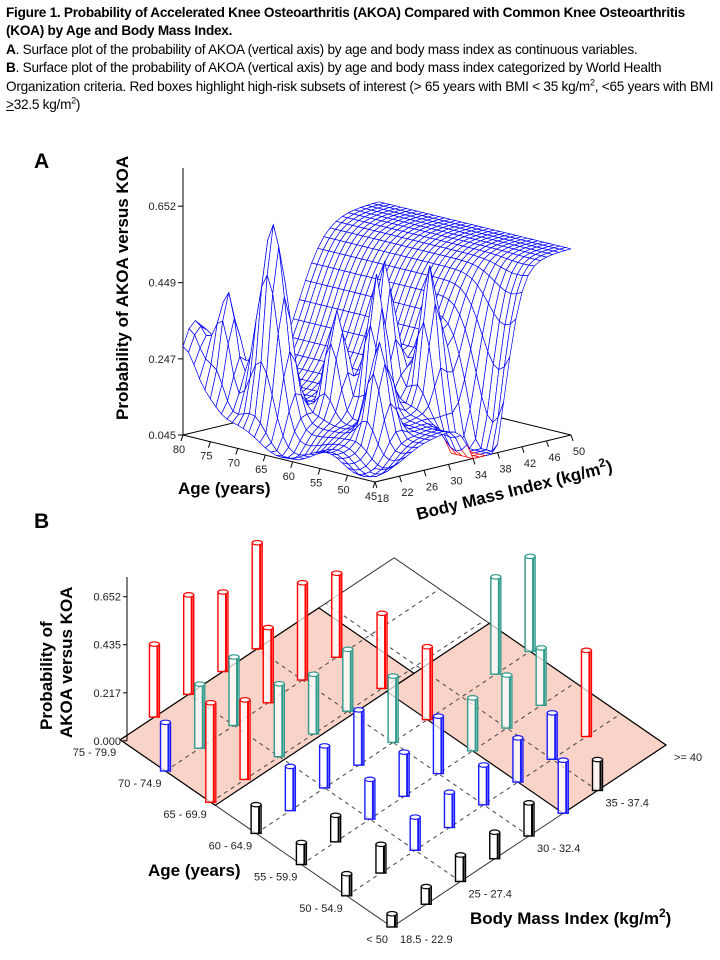 The width and height of the screenshot is (720, 960). I want to click on panel-a-label: A, so click(41, 161).